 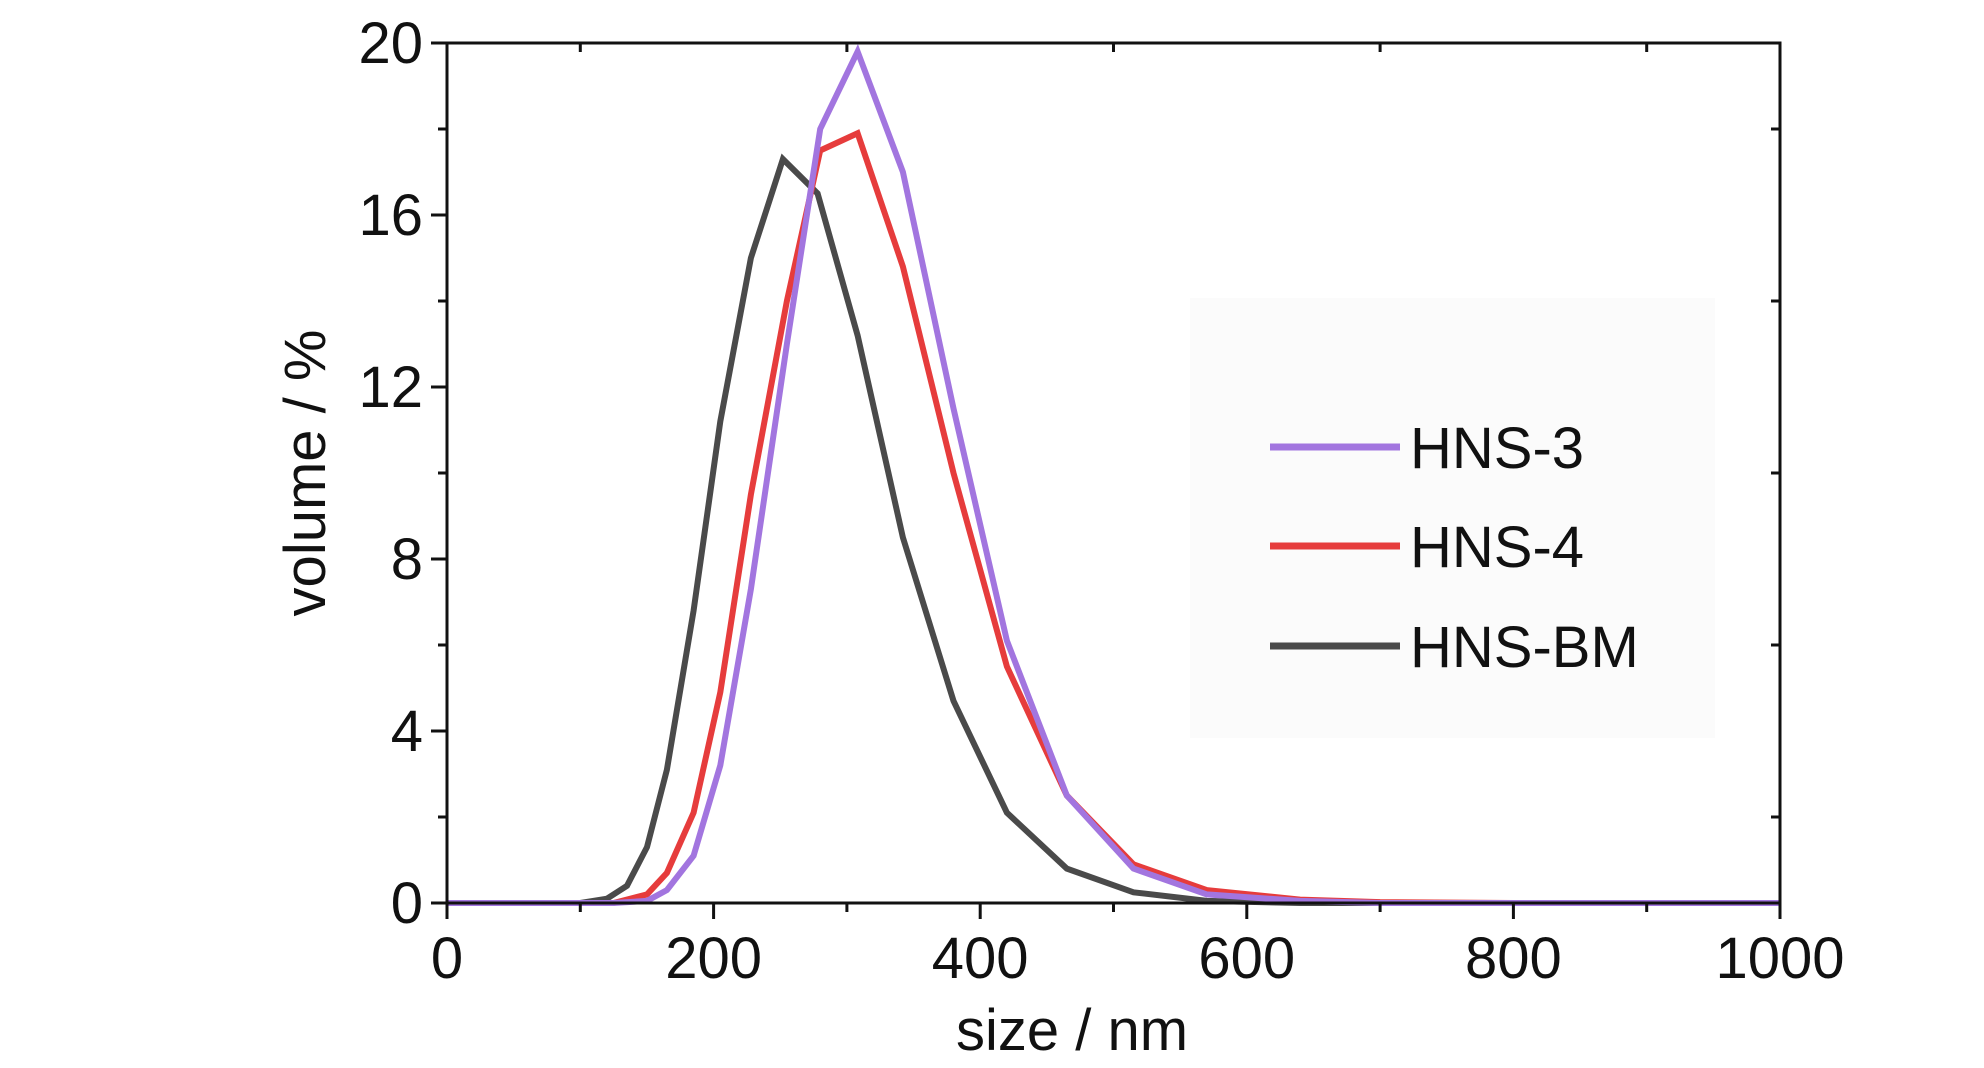 What do you see at coordinates (1072, 1030) in the screenshot?
I see `x-axis-label: size / nm` at bounding box center [1072, 1030].